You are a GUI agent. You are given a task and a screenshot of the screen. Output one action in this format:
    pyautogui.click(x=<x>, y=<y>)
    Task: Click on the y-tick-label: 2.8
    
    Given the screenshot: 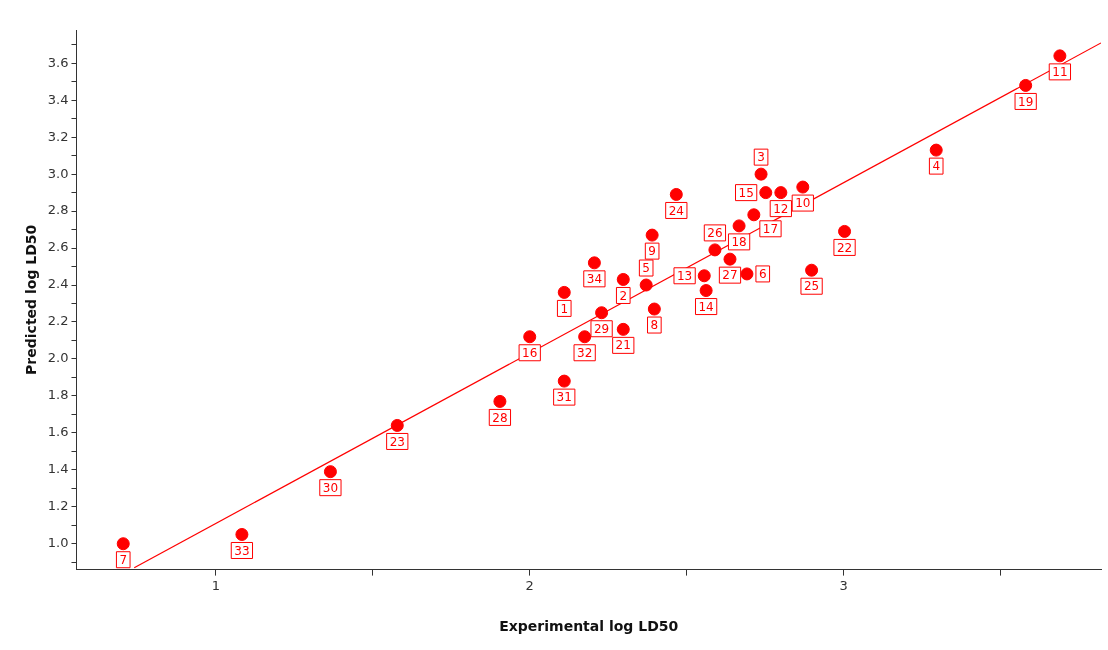 What is the action you would take?
    pyautogui.click(x=58, y=210)
    